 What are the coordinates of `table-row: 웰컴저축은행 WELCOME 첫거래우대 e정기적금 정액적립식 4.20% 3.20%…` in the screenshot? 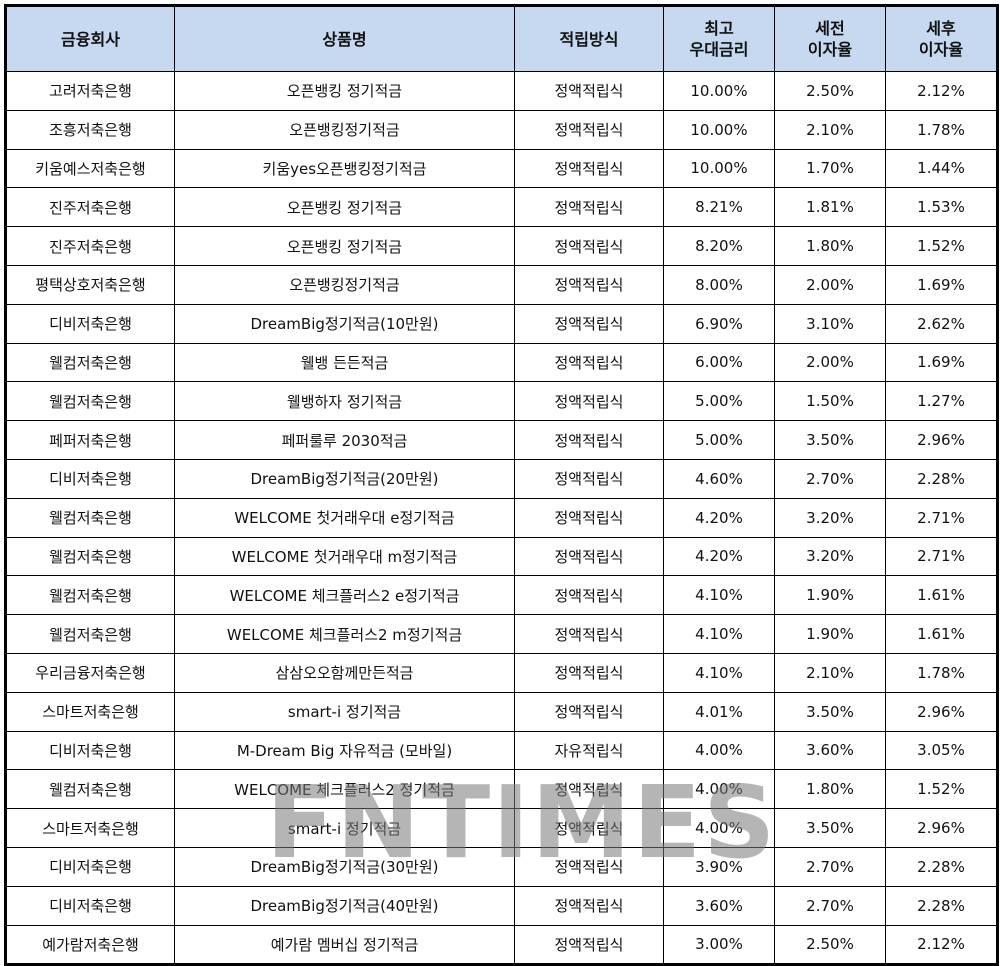 It's located at (501, 517).